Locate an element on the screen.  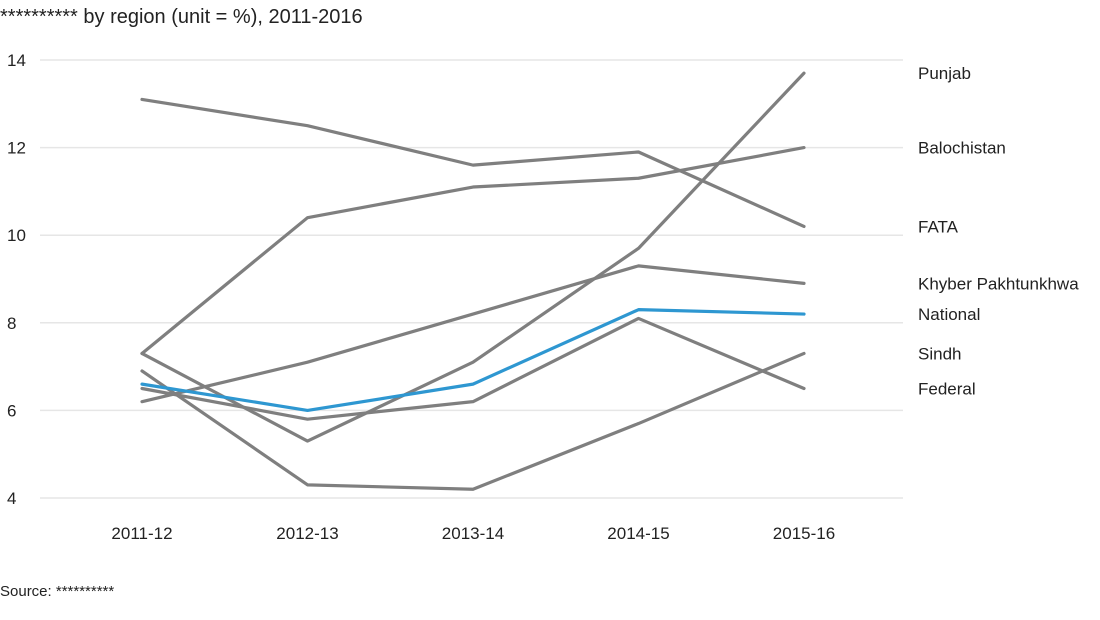
series-label-punjab: Punjab is located at coordinates (944, 73).